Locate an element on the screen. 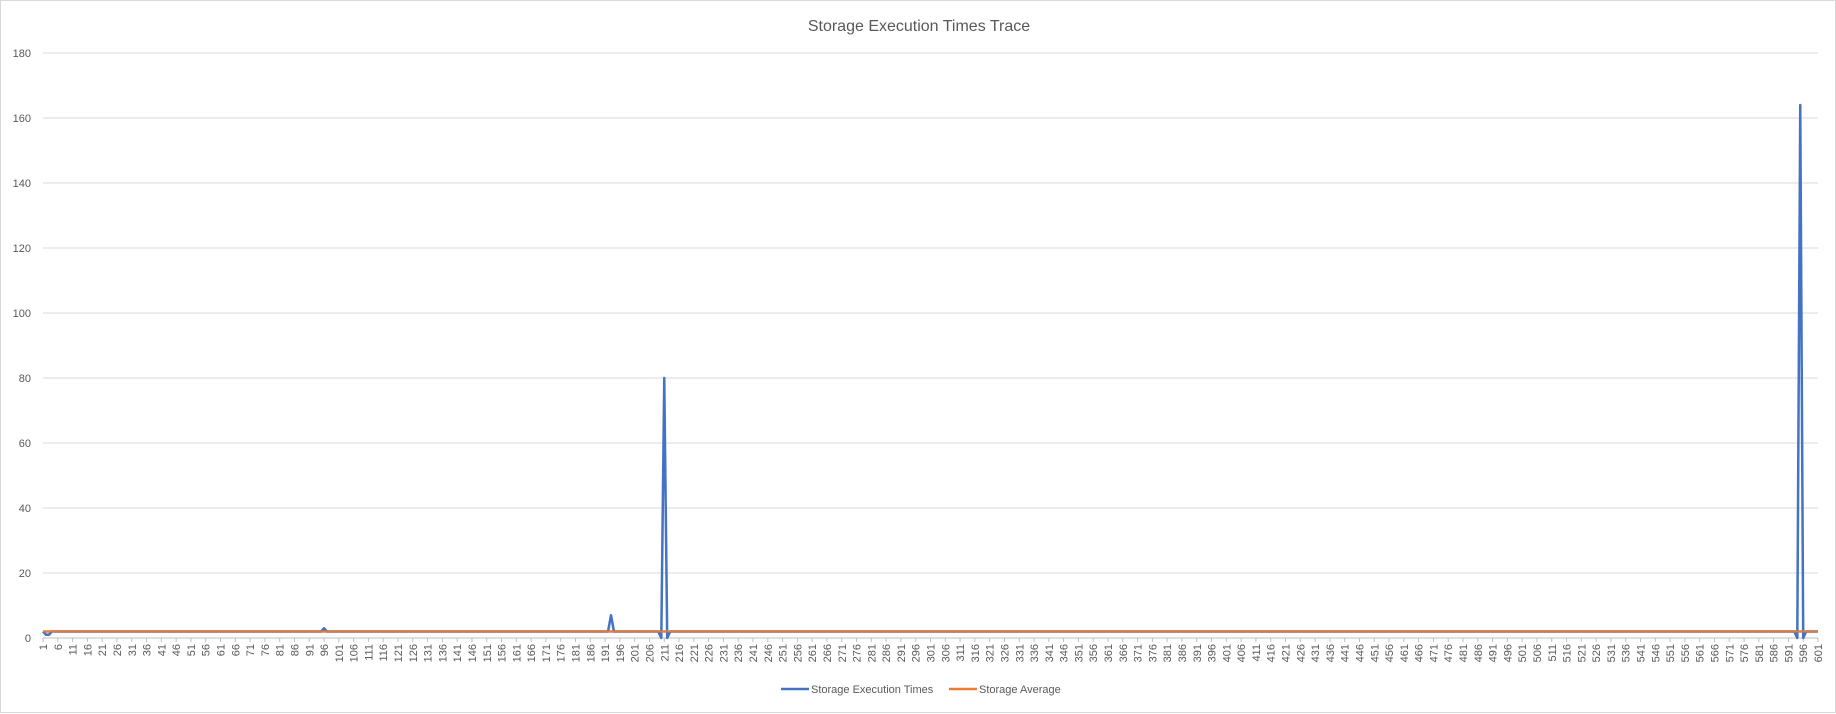 The height and width of the screenshot is (714, 1836). x-tick-label: 346 is located at coordinates (1065, 653).